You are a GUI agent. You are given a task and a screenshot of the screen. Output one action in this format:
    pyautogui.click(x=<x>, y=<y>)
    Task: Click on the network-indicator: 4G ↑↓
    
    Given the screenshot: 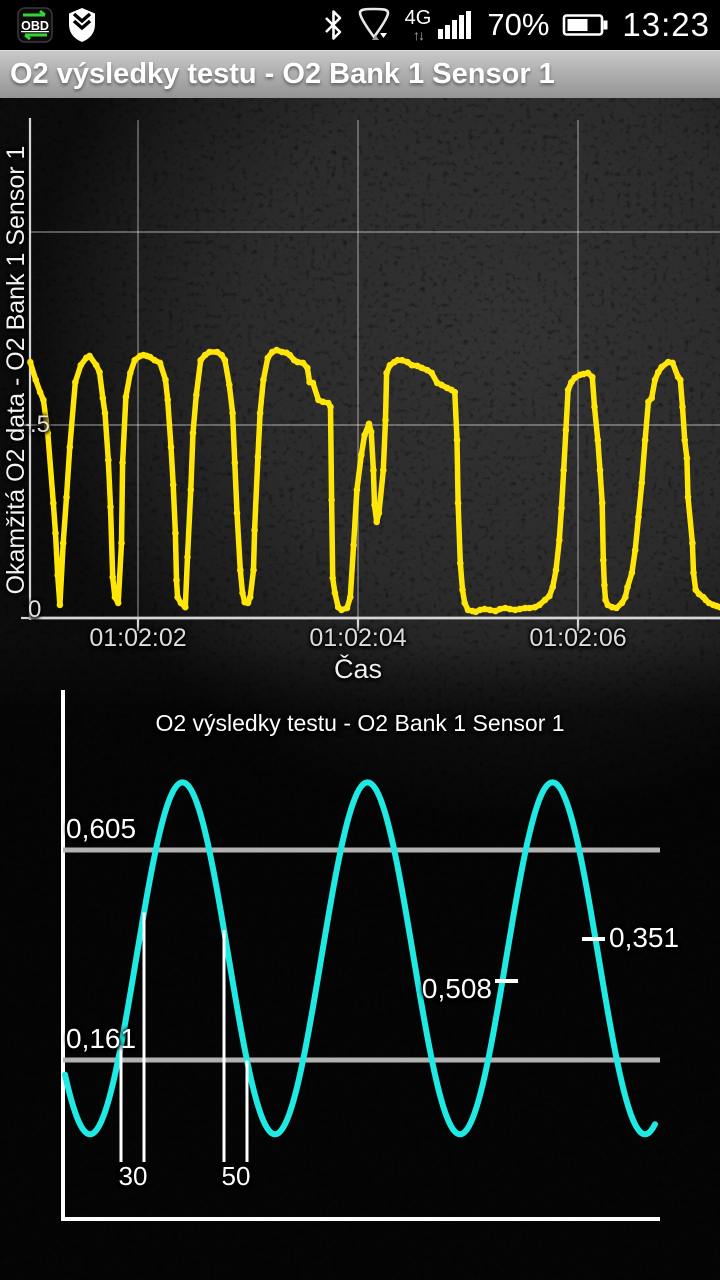 What is the action you would take?
    pyautogui.click(x=418, y=25)
    